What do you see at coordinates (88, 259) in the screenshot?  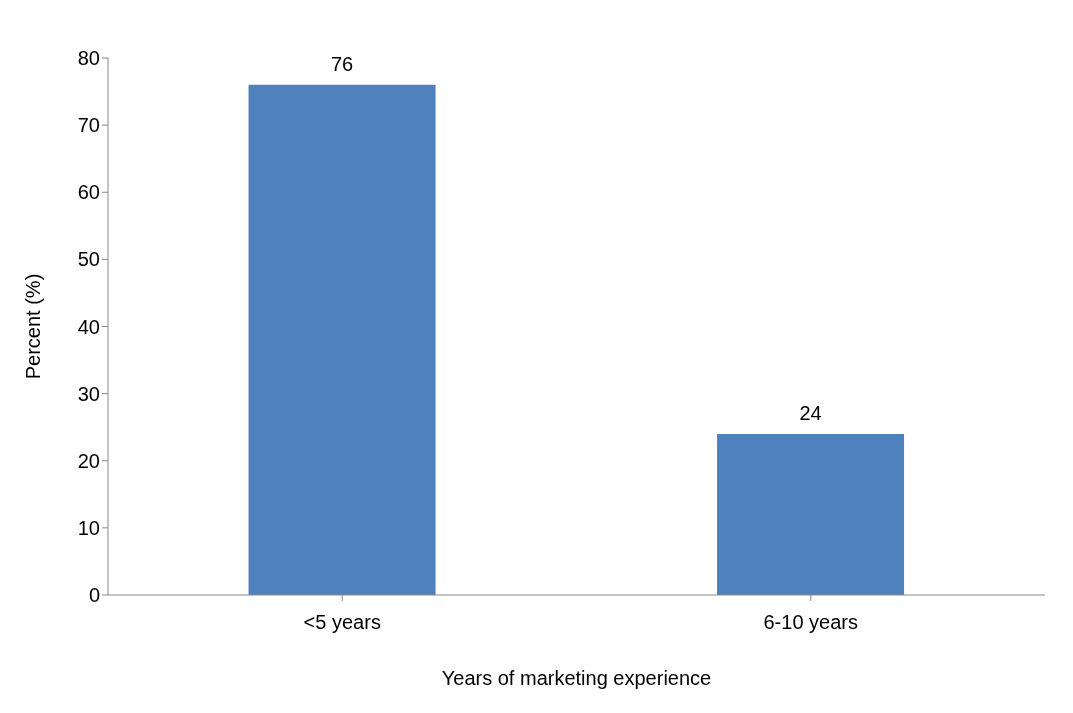 I see `y-tick-label: 50` at bounding box center [88, 259].